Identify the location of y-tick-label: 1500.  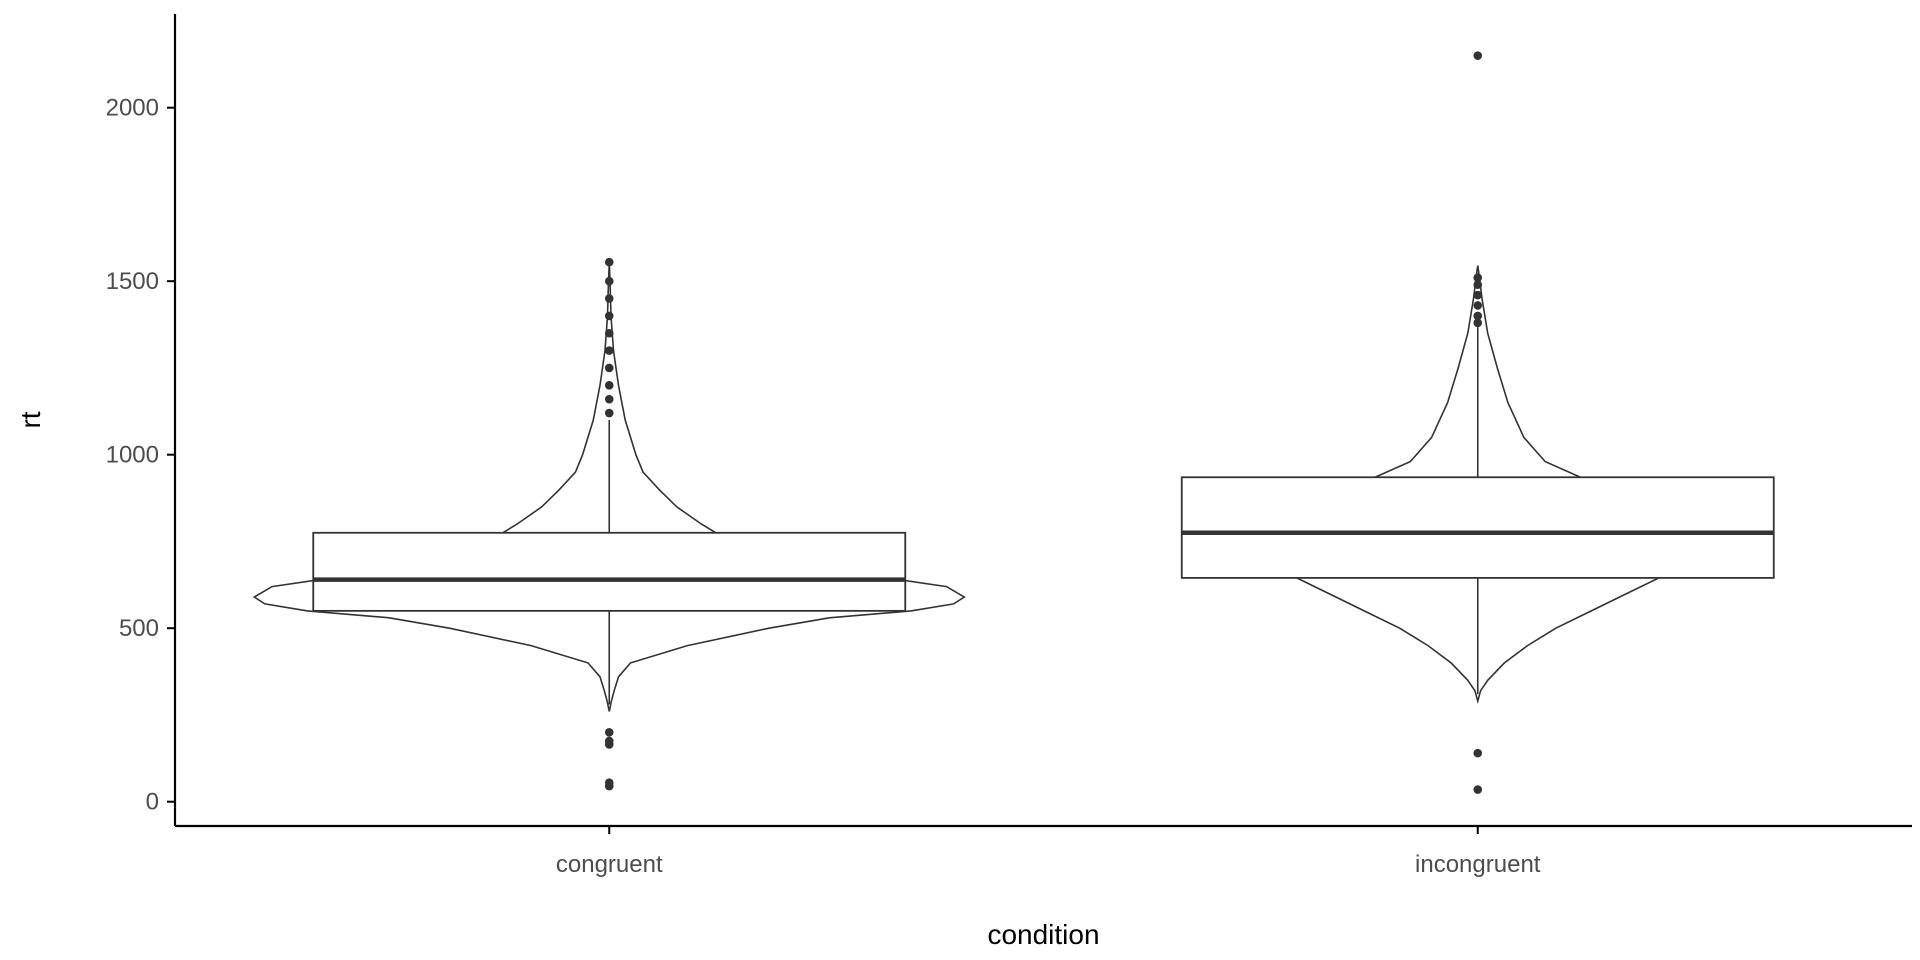
(132, 281).